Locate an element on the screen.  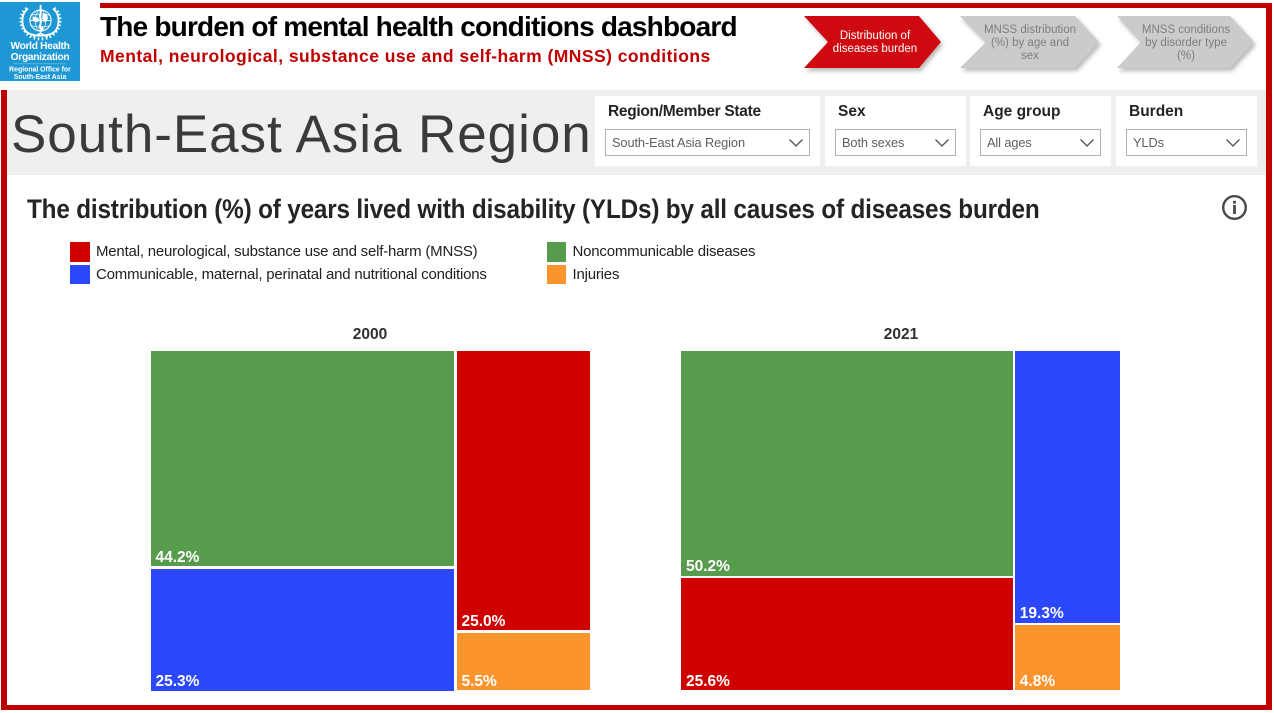
svg-text: by disorder type is located at coordinates (1186, 43).